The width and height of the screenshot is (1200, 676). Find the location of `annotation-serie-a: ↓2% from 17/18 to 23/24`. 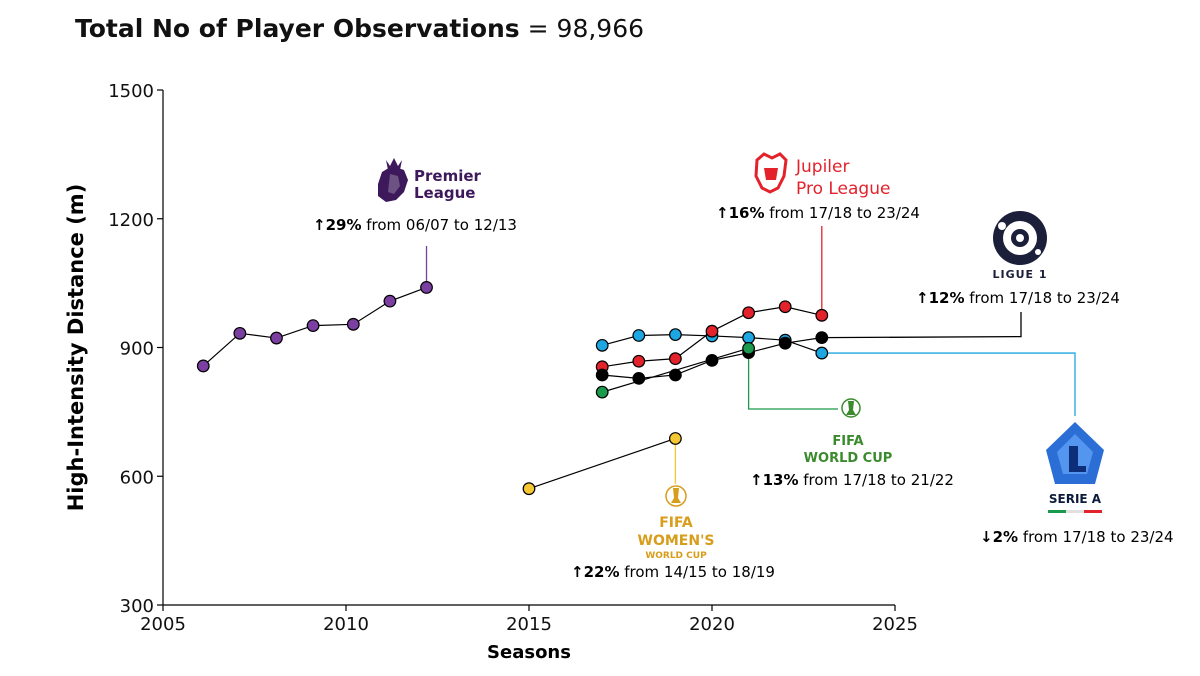

annotation-serie-a: ↓2% from 17/18 to 23/24 is located at coordinates (1077, 537).